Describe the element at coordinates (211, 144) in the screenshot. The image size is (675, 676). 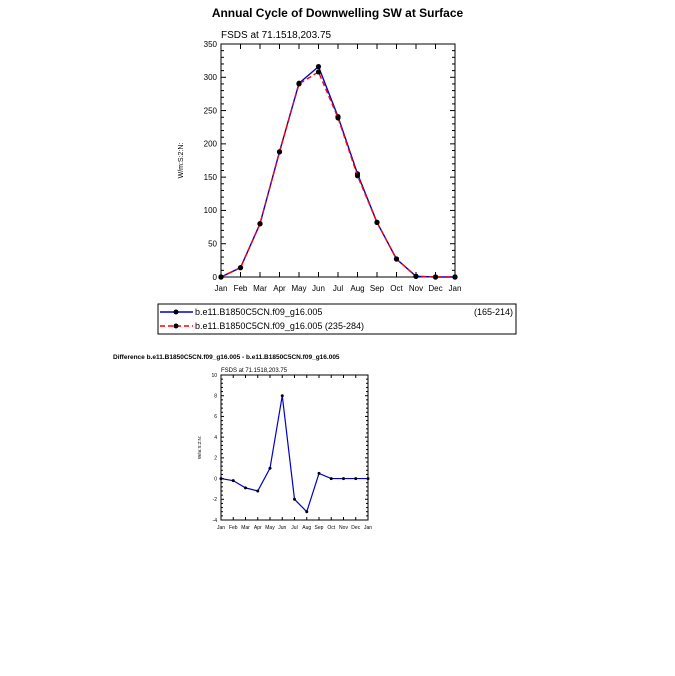
I see `main-ytick-label: 200` at that location.